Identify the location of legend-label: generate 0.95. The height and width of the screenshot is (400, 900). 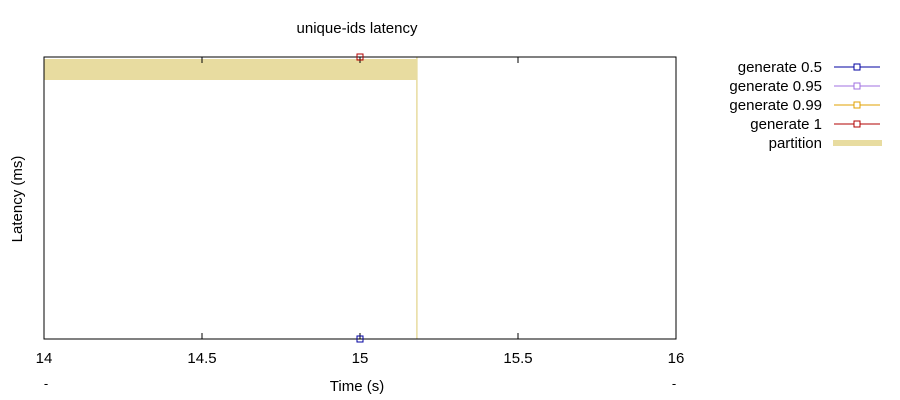
(775, 86).